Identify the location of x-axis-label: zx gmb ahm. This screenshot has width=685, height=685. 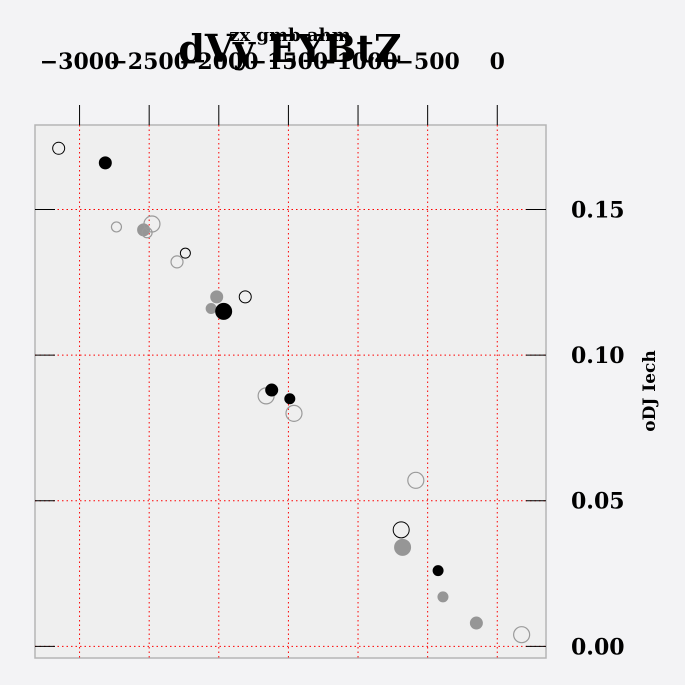
(290, 35).